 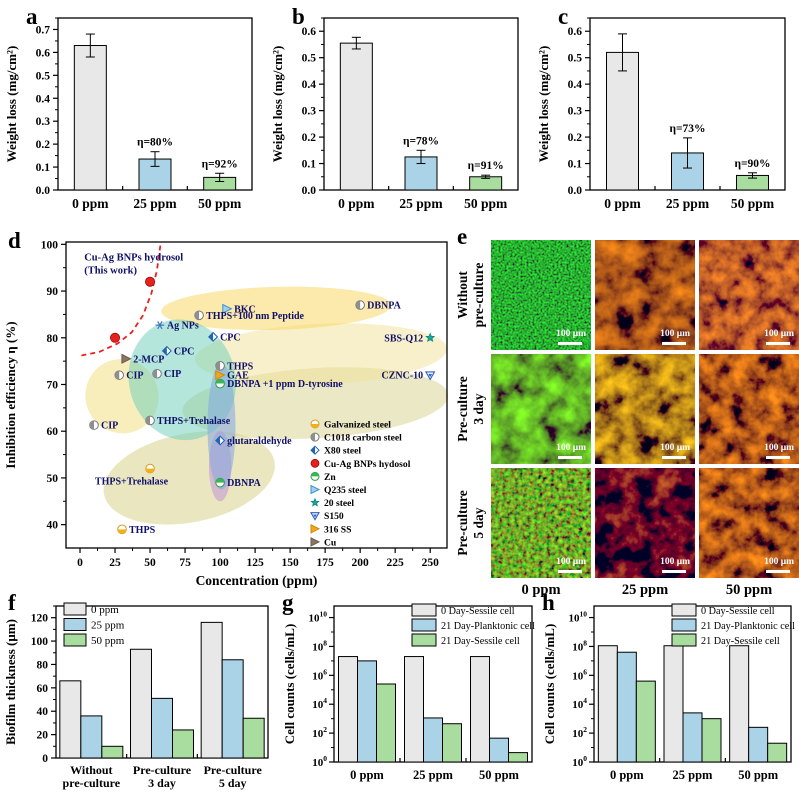 I want to click on y-tick-label: 0.1, so click(x=43, y=168).